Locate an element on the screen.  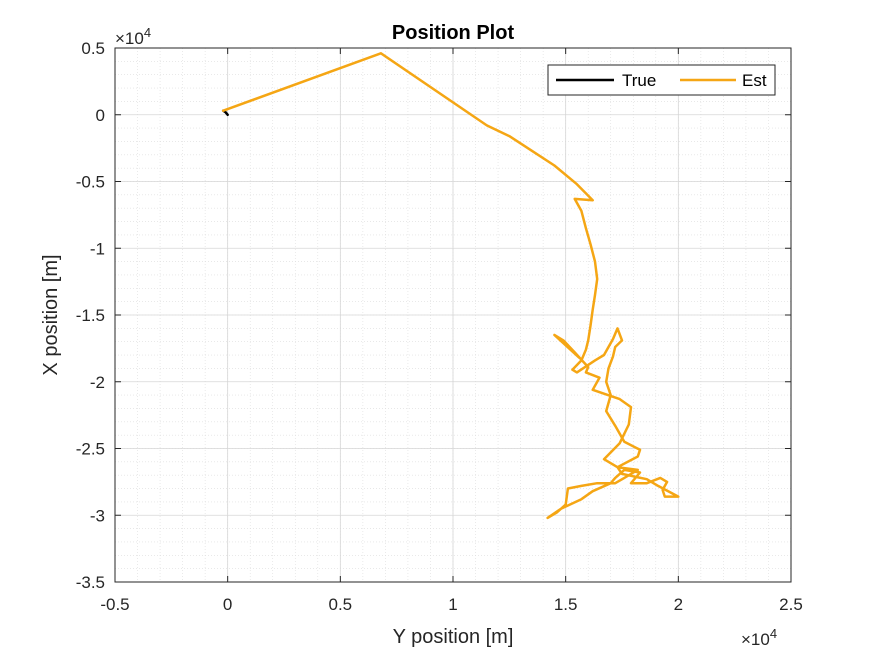
y-exponent-base: ×10 is located at coordinates (129, 38).